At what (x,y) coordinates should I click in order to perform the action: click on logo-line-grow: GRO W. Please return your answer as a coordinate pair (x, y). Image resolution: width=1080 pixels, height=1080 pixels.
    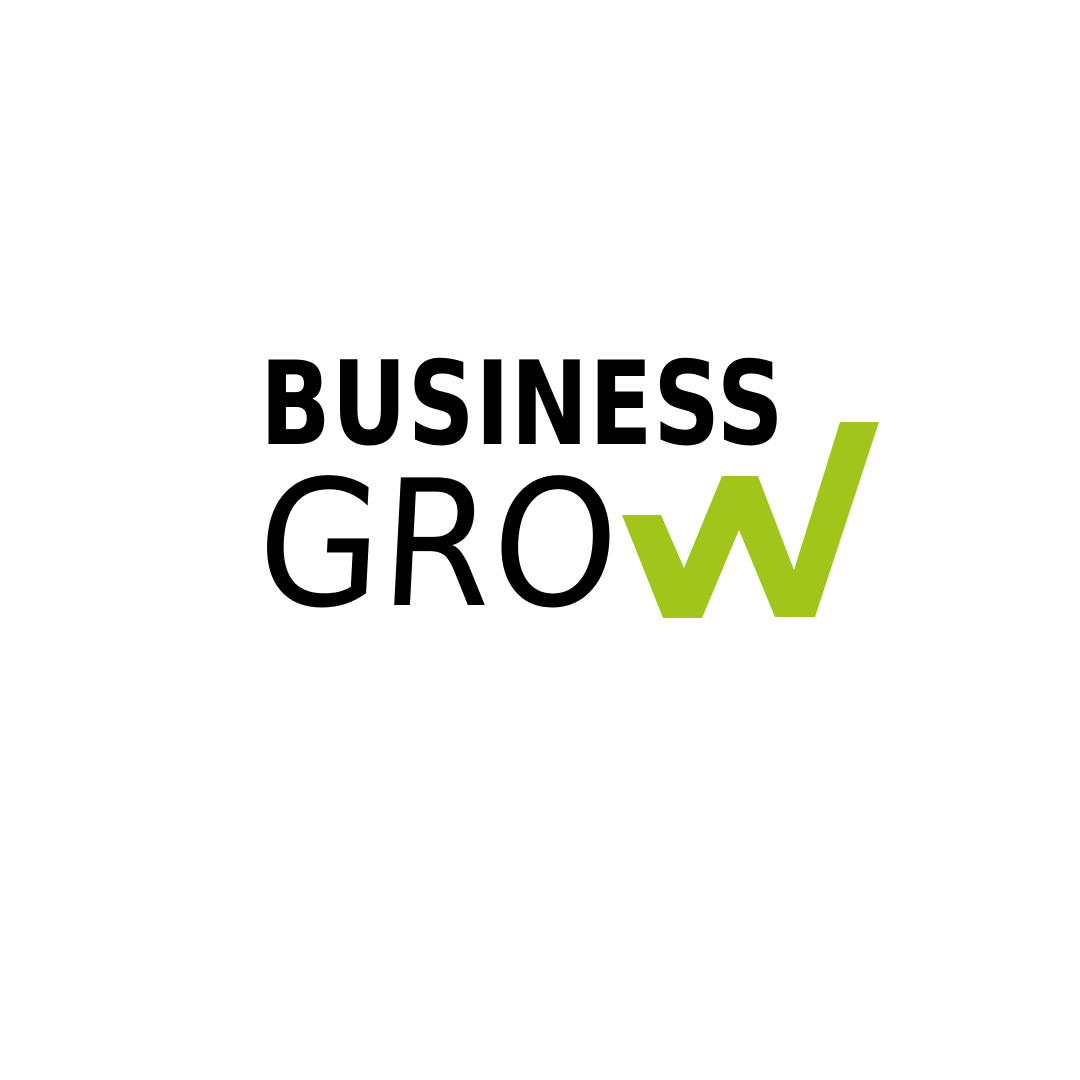
    Looking at the image, I should click on (566, 534).